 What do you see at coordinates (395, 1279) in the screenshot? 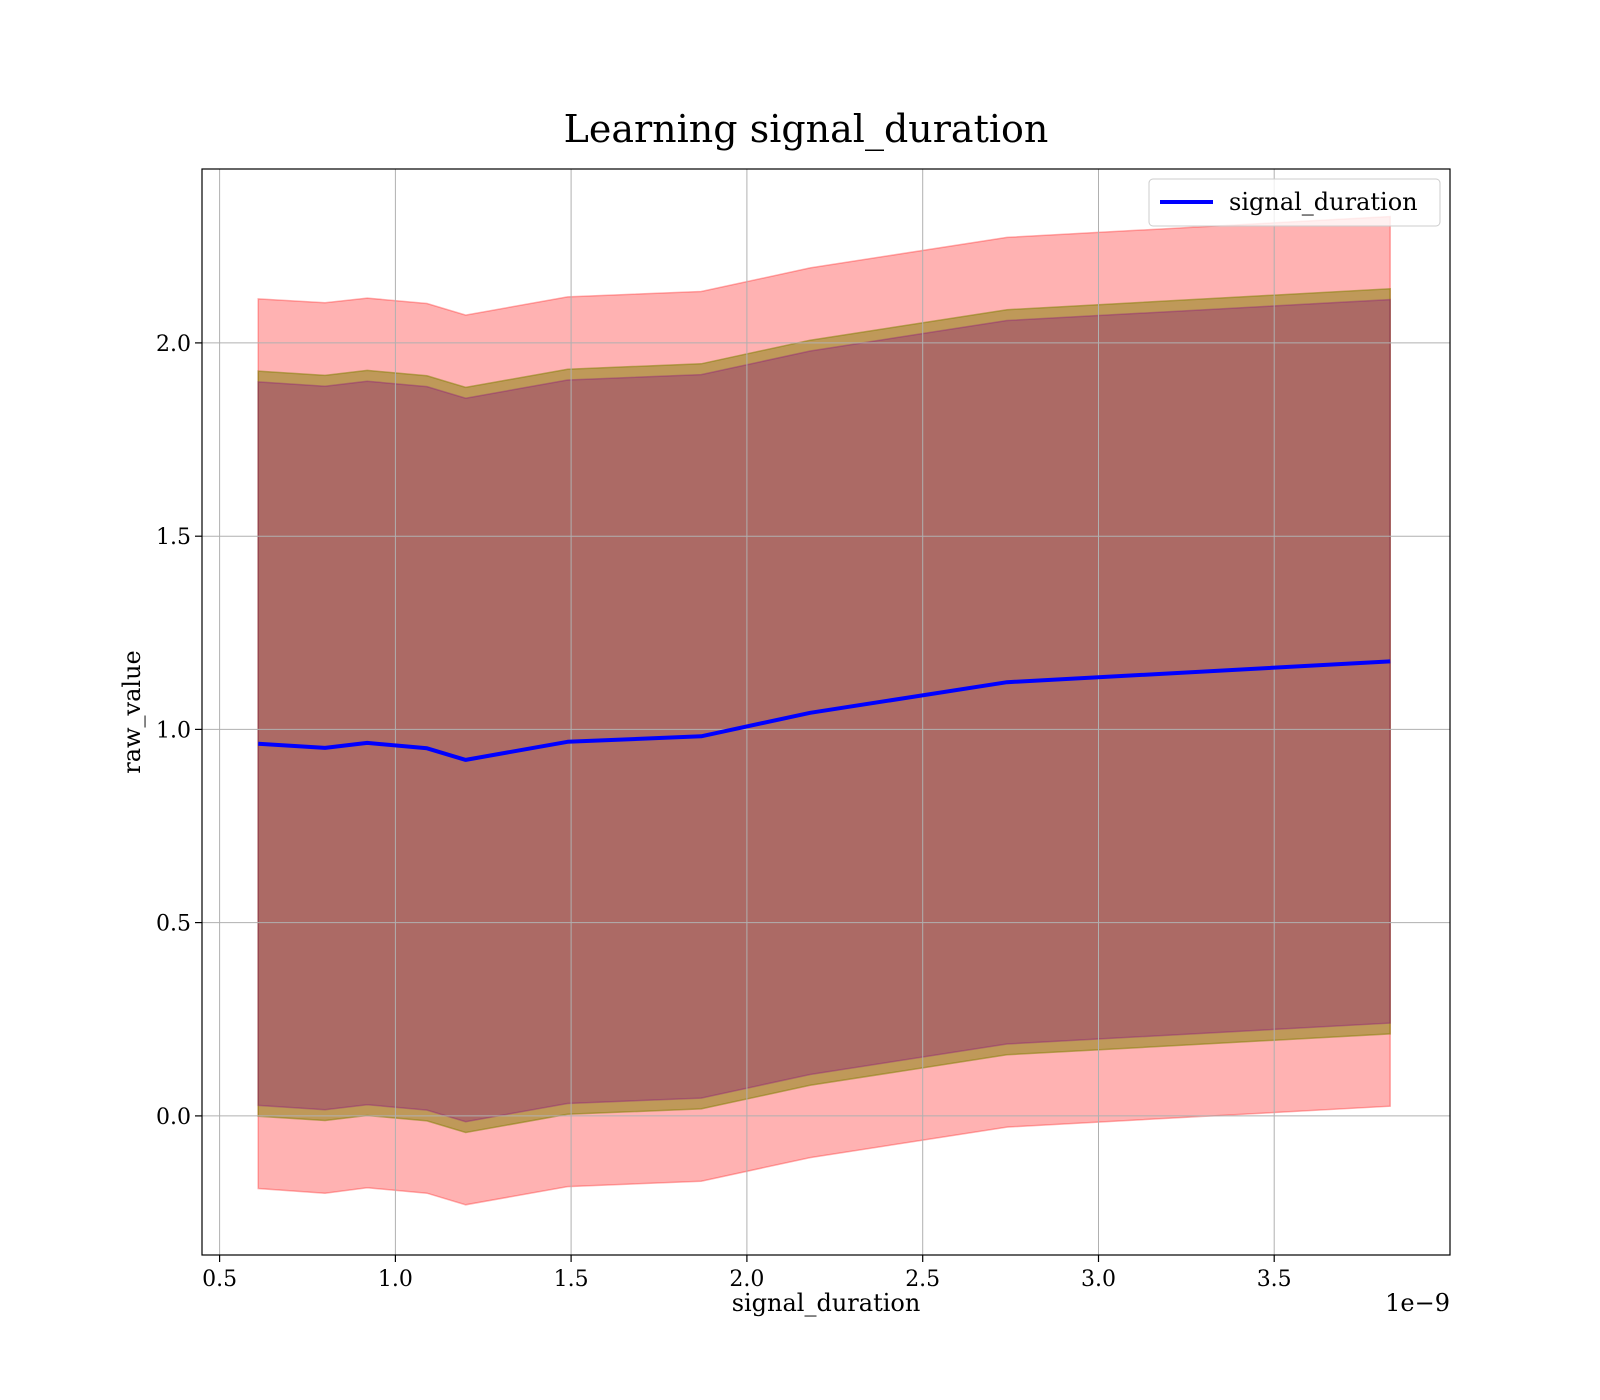
I see `x-tick-label-1: 1.0` at bounding box center [395, 1279].